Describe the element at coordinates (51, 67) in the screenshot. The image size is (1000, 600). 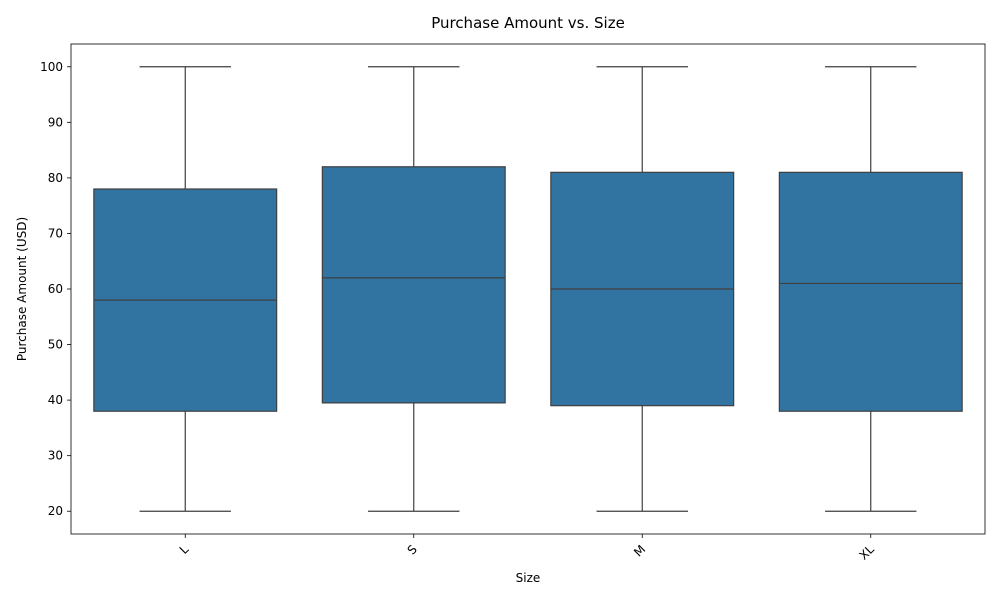
I see `y-tick-label: 100` at that location.